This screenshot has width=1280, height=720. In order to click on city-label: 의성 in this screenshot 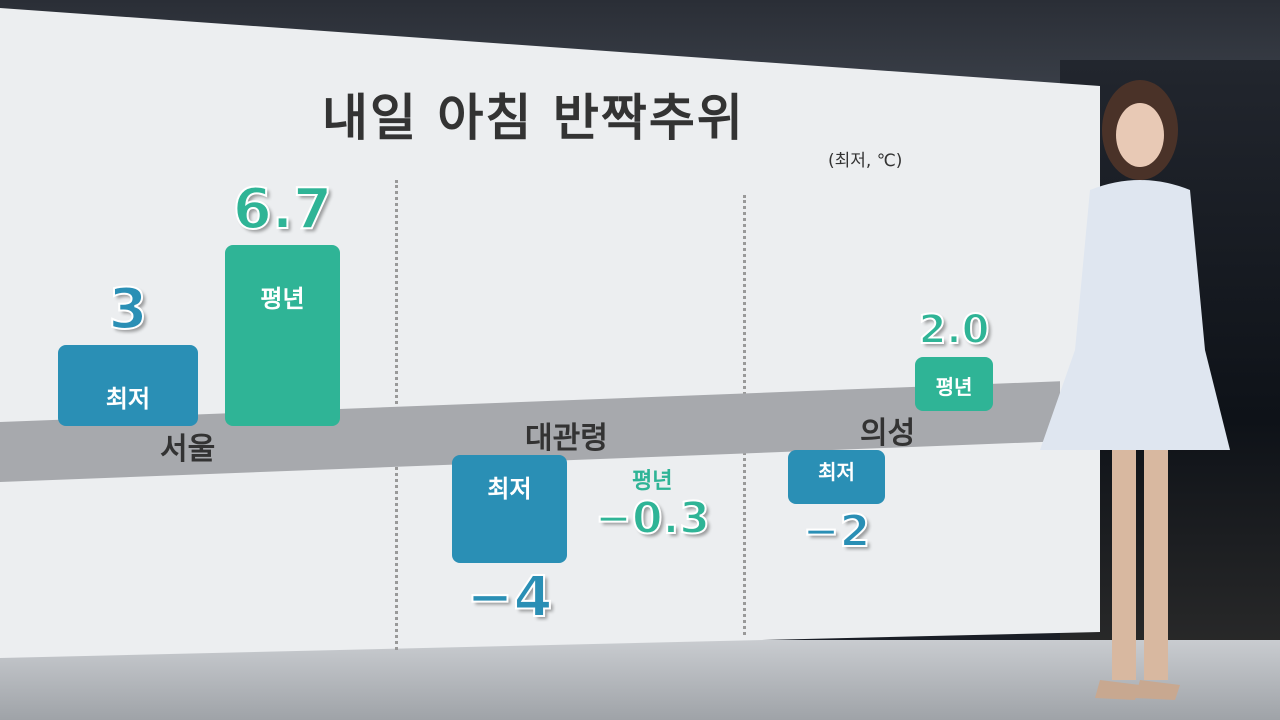, I will do `click(888, 433)`.